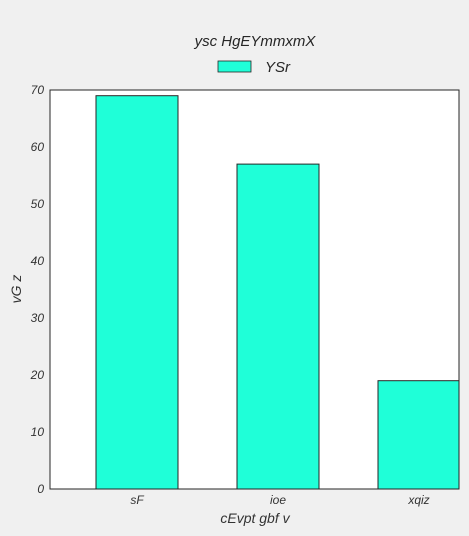 This screenshot has width=469, height=536. Describe the element at coordinates (38, 204) in the screenshot. I see `y-tick-label: 50` at that location.